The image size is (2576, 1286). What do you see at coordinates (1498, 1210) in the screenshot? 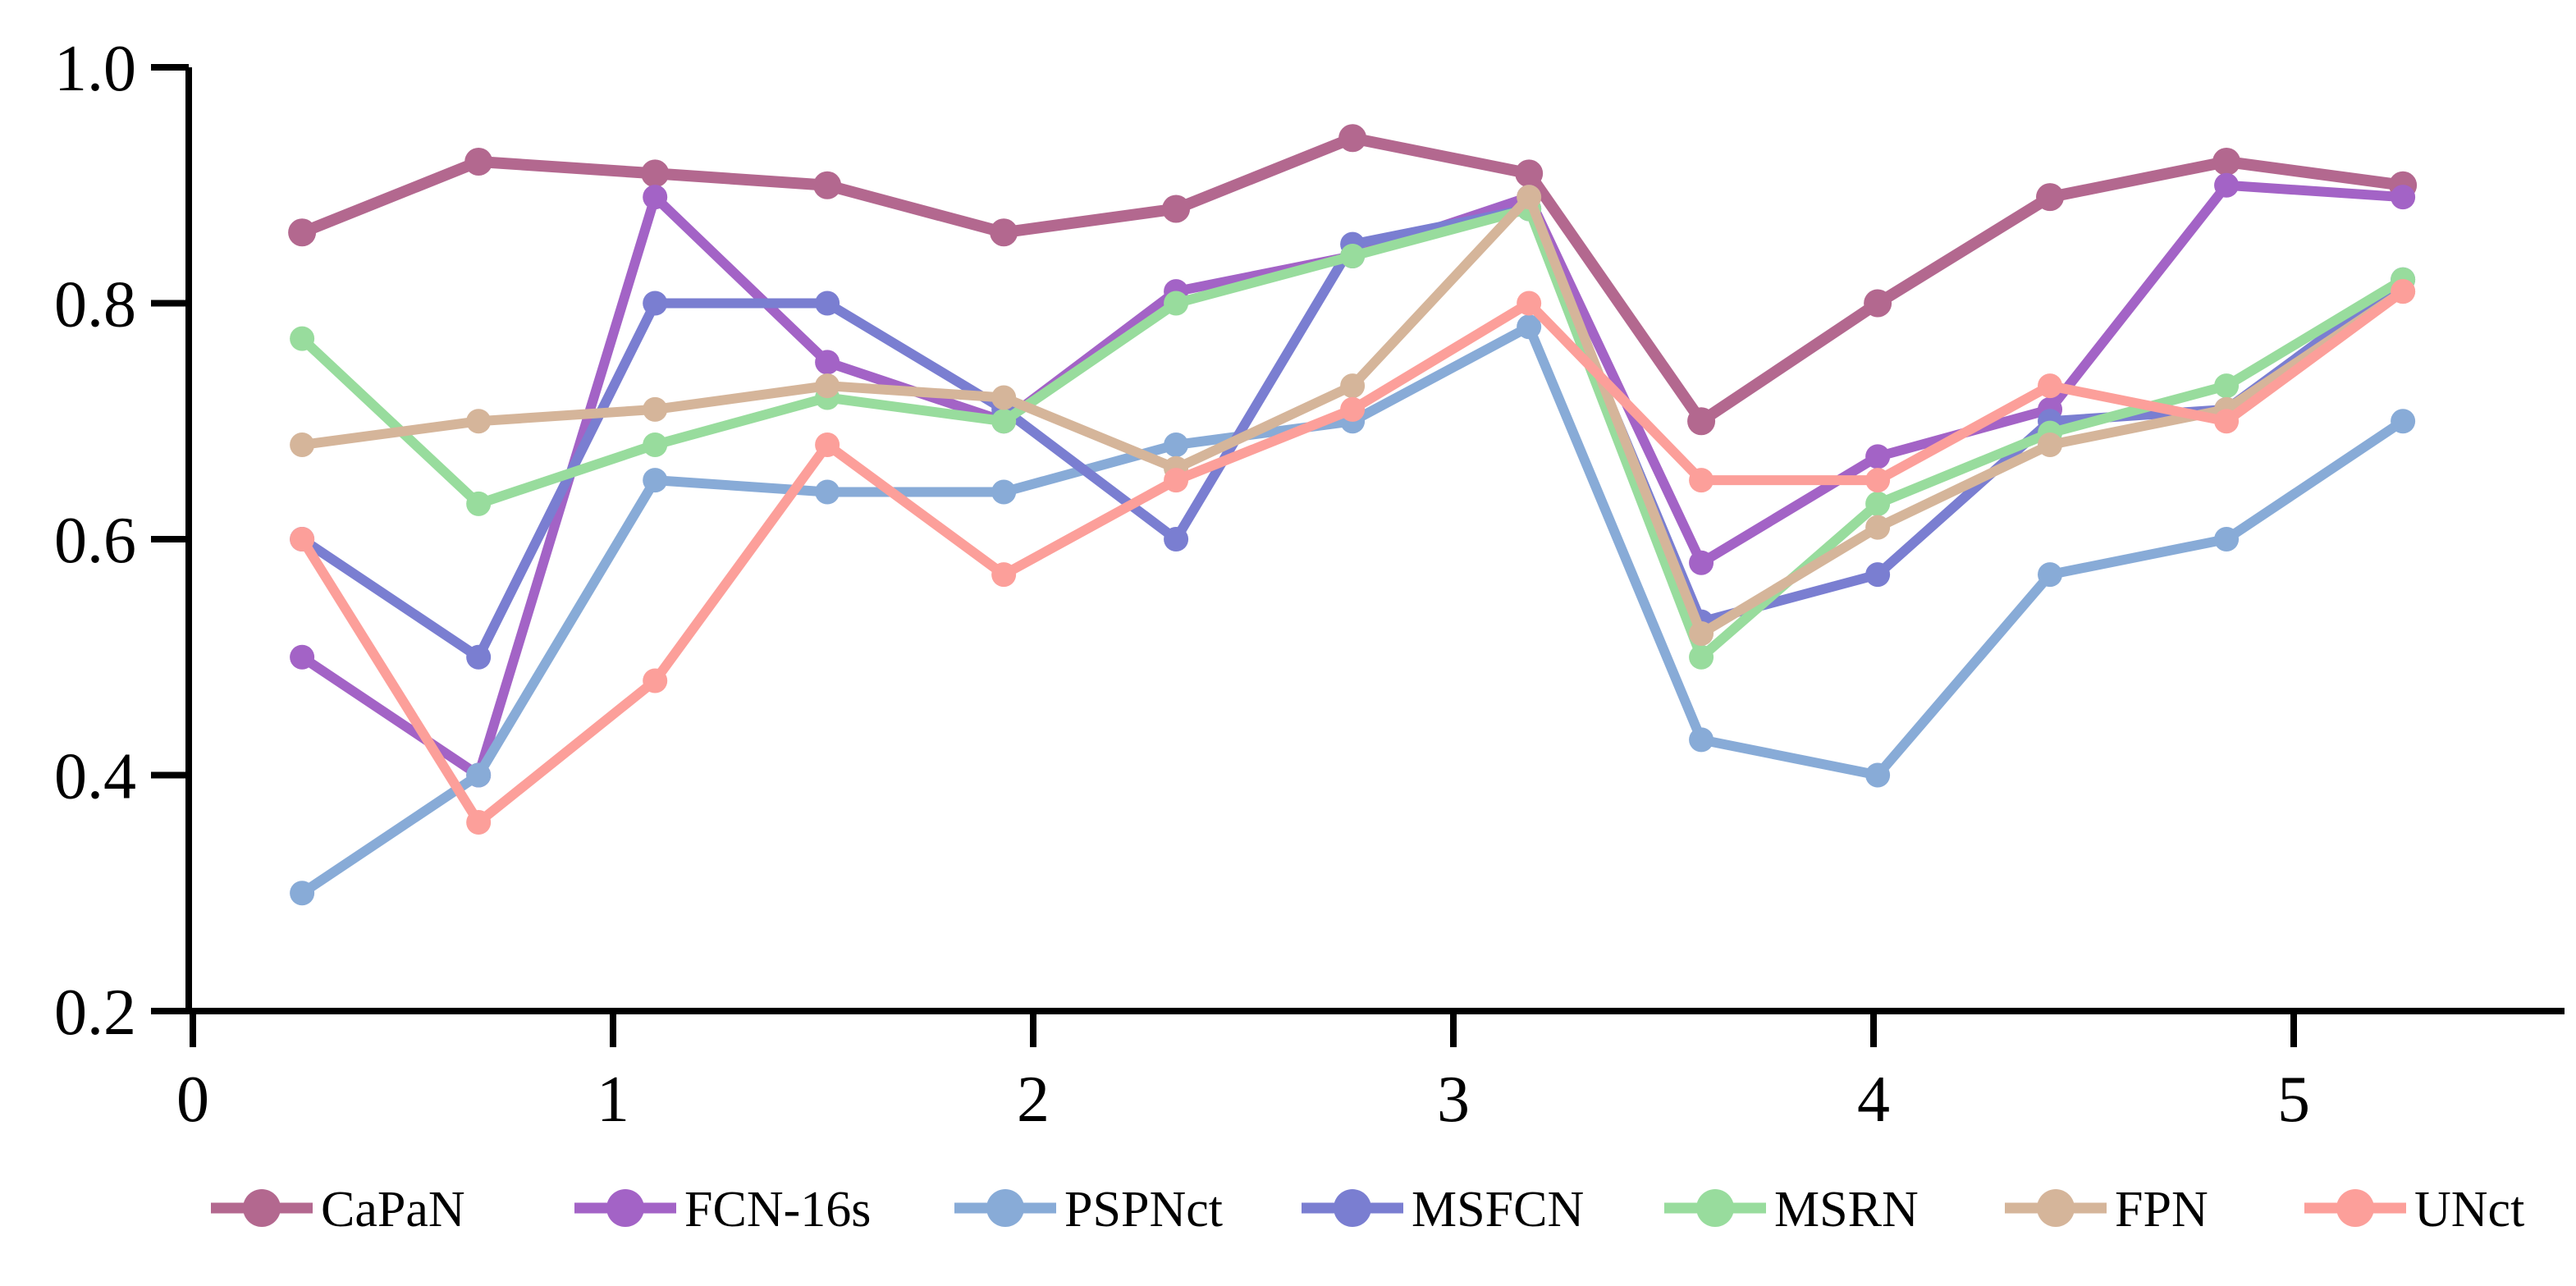
I see `legend-label: MSFCN` at bounding box center [1498, 1210].